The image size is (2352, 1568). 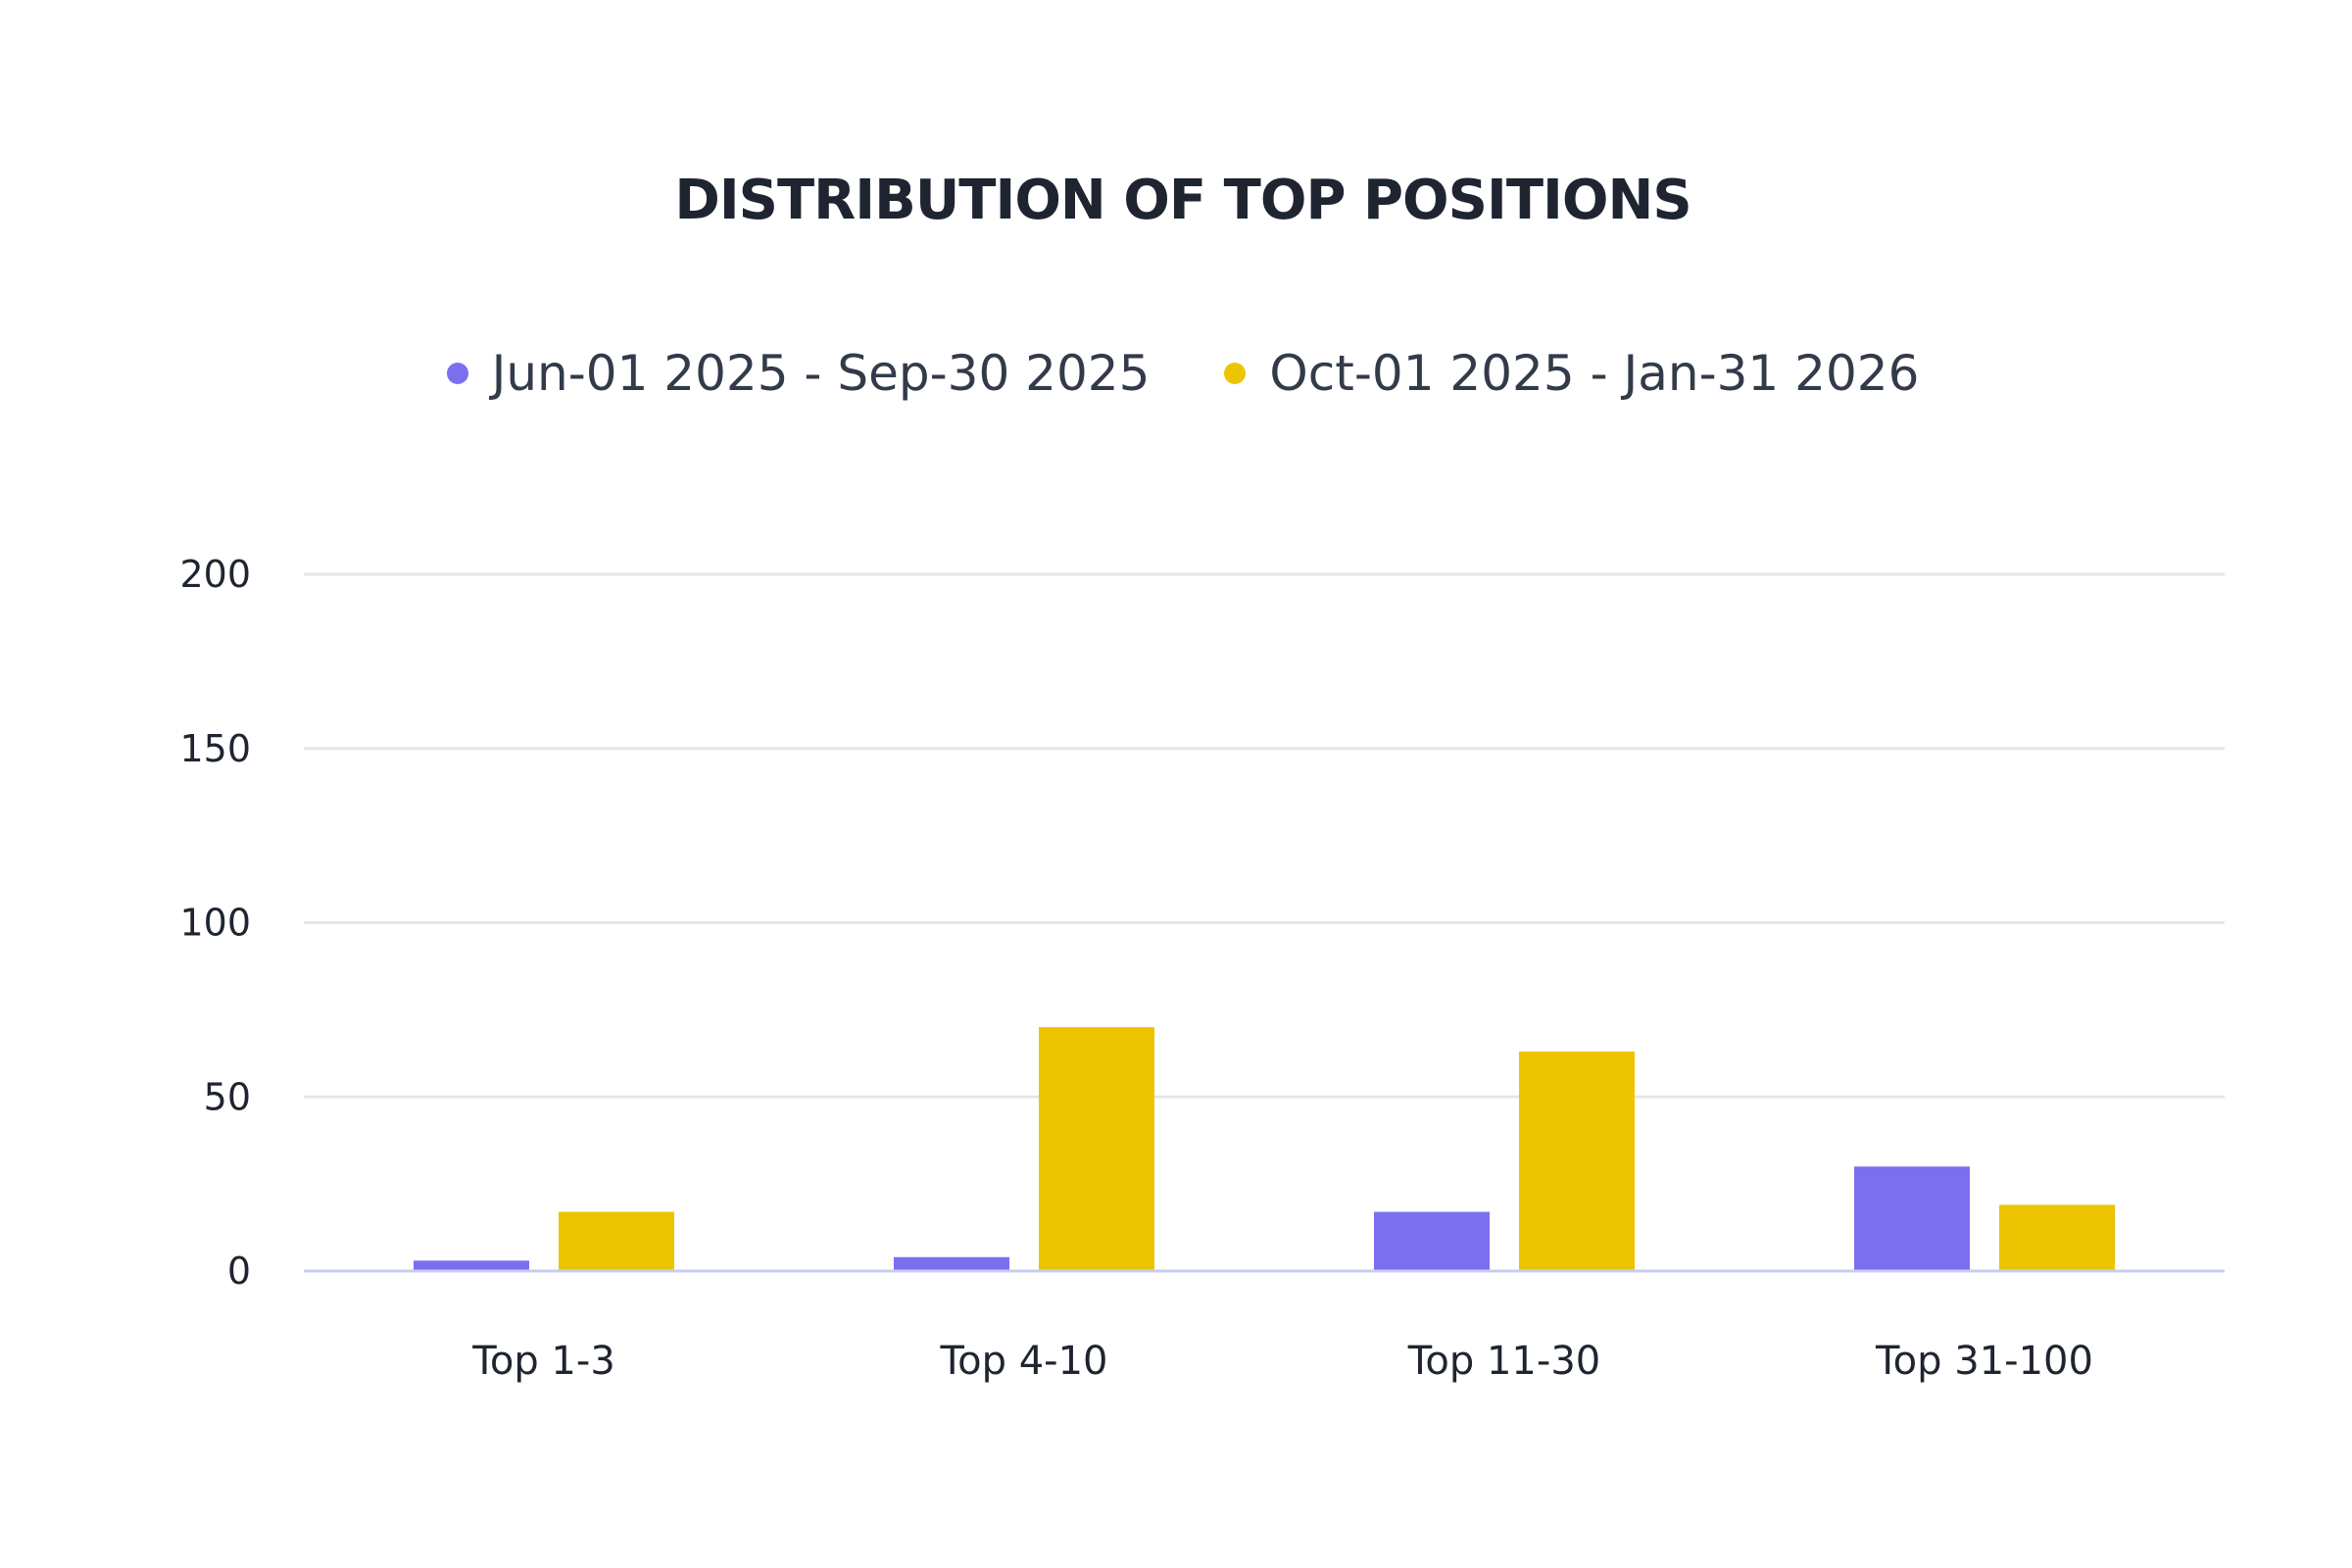 I want to click on y-tick-label-50: 50, so click(x=227, y=1096).